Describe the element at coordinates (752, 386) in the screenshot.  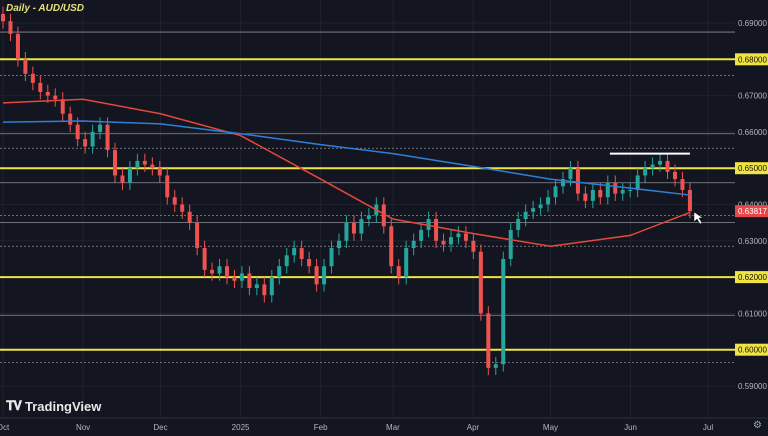
I see `price-tick-label: 0.59000` at that location.